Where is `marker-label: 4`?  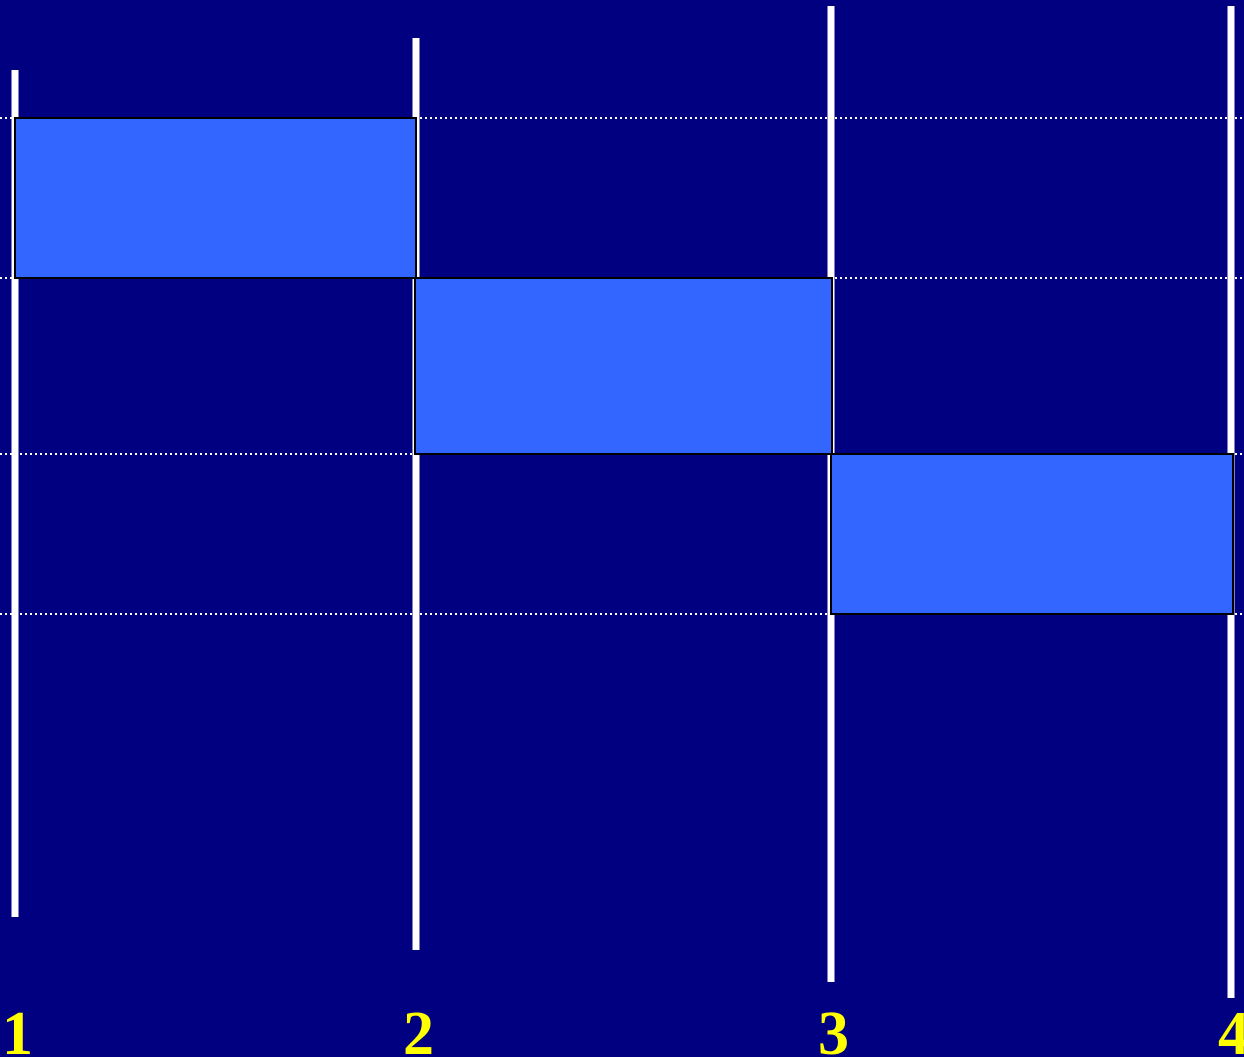
marker-label: 4 is located at coordinates (1231, 1028).